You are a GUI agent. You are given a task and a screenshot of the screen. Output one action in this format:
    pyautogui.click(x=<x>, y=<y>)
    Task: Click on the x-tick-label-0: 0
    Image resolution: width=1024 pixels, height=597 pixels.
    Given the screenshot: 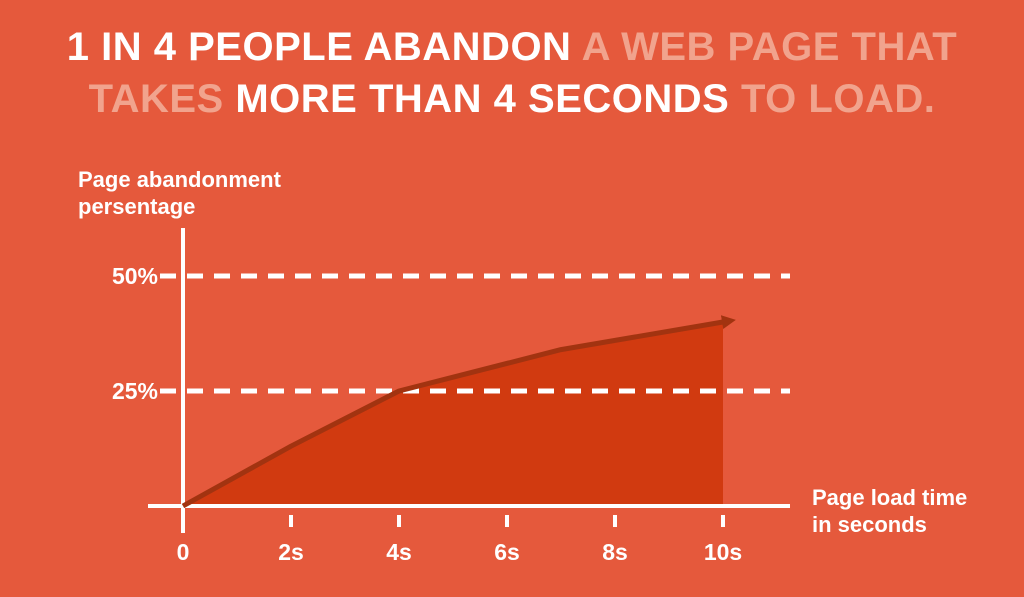 What is the action you would take?
    pyautogui.click(x=183, y=552)
    